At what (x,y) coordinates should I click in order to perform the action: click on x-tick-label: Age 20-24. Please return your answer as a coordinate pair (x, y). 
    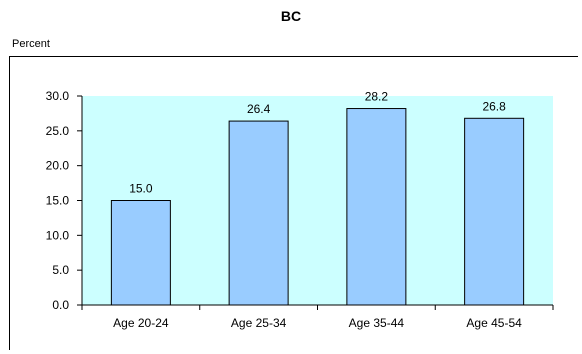
    Looking at the image, I should click on (141, 323).